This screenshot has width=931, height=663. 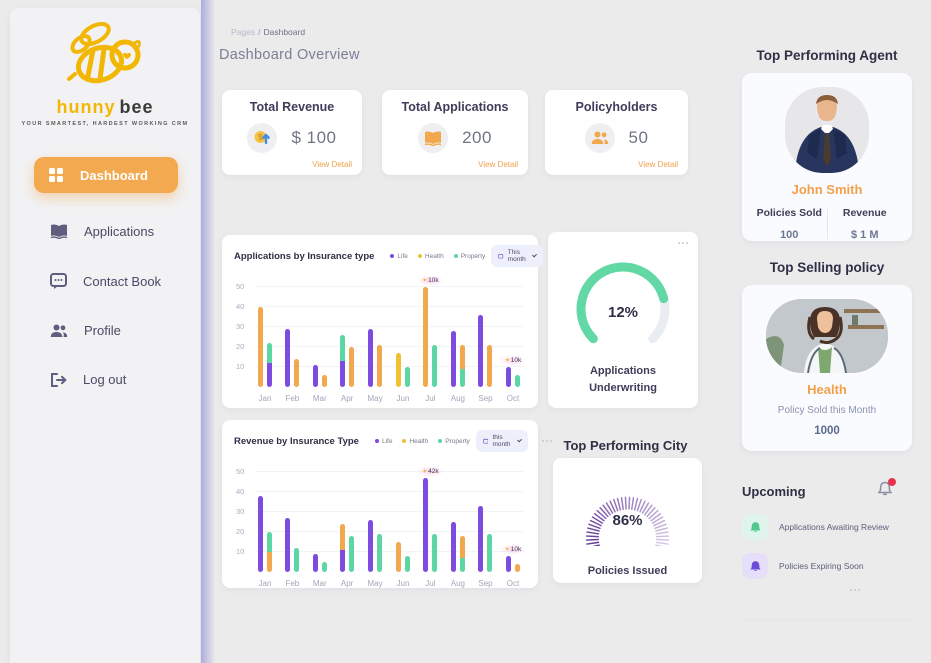 I want to click on breadcrumb-parent: Pages, so click(x=243, y=32).